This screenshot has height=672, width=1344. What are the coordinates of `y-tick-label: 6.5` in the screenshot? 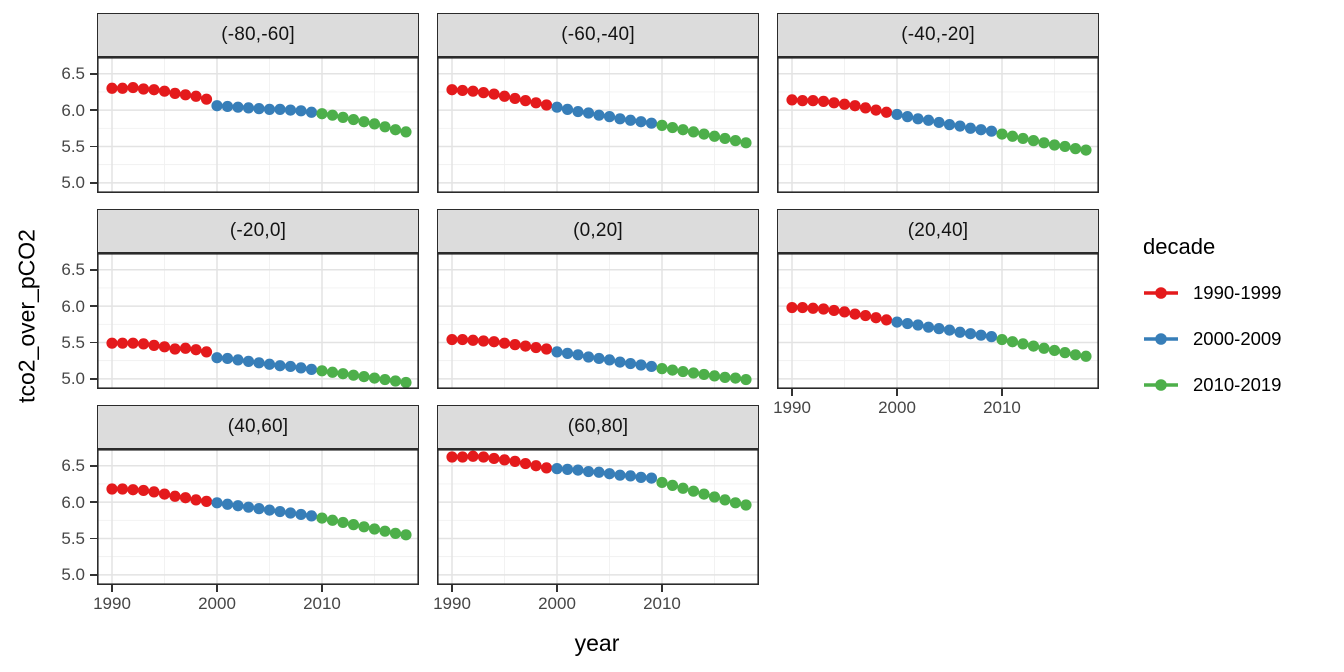 It's located at (73, 270).